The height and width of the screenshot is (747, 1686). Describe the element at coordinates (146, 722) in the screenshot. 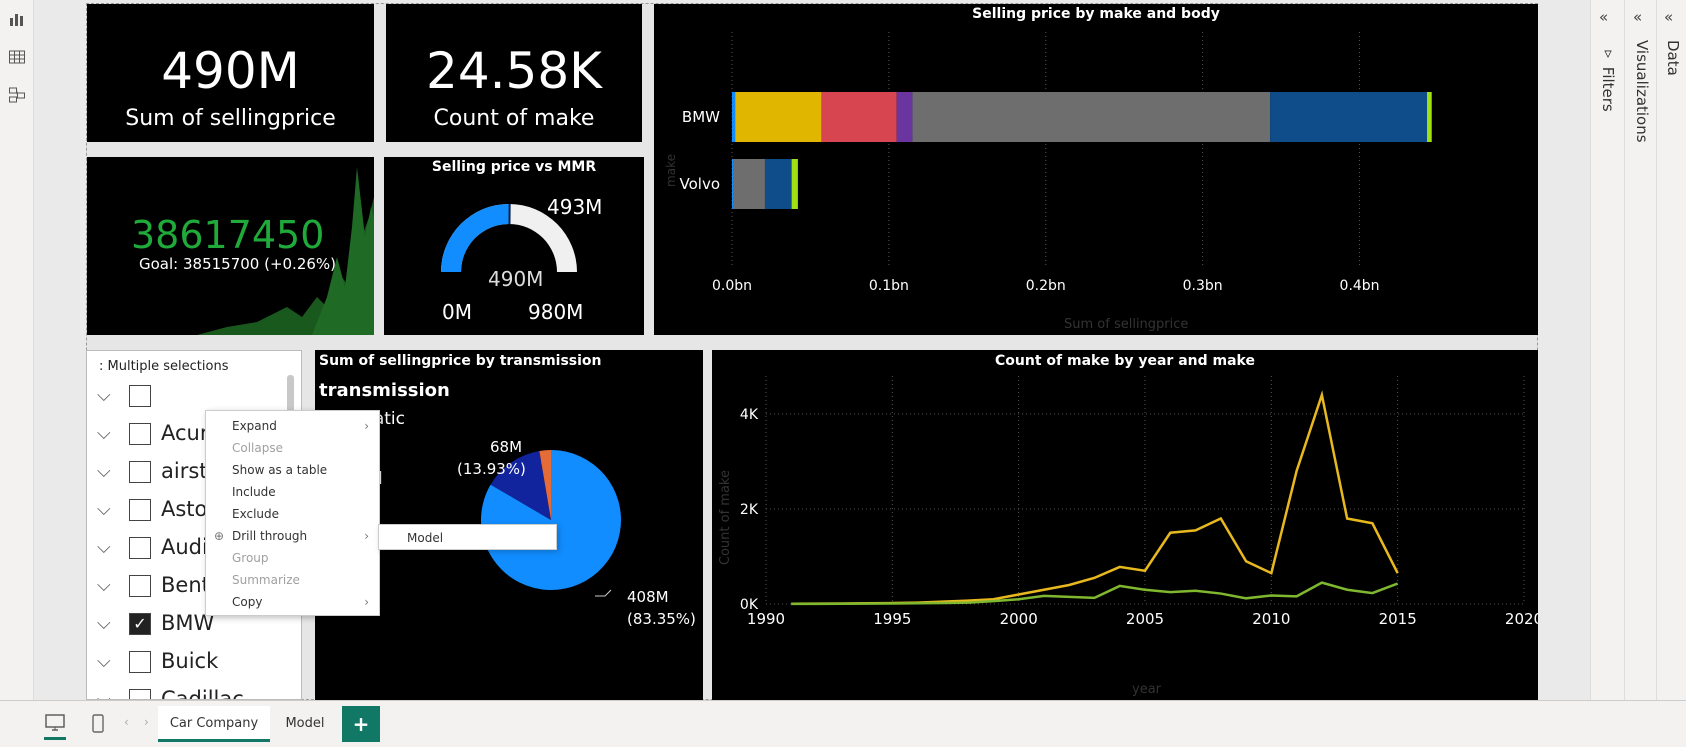

I see `next-page-icon: ›` at that location.